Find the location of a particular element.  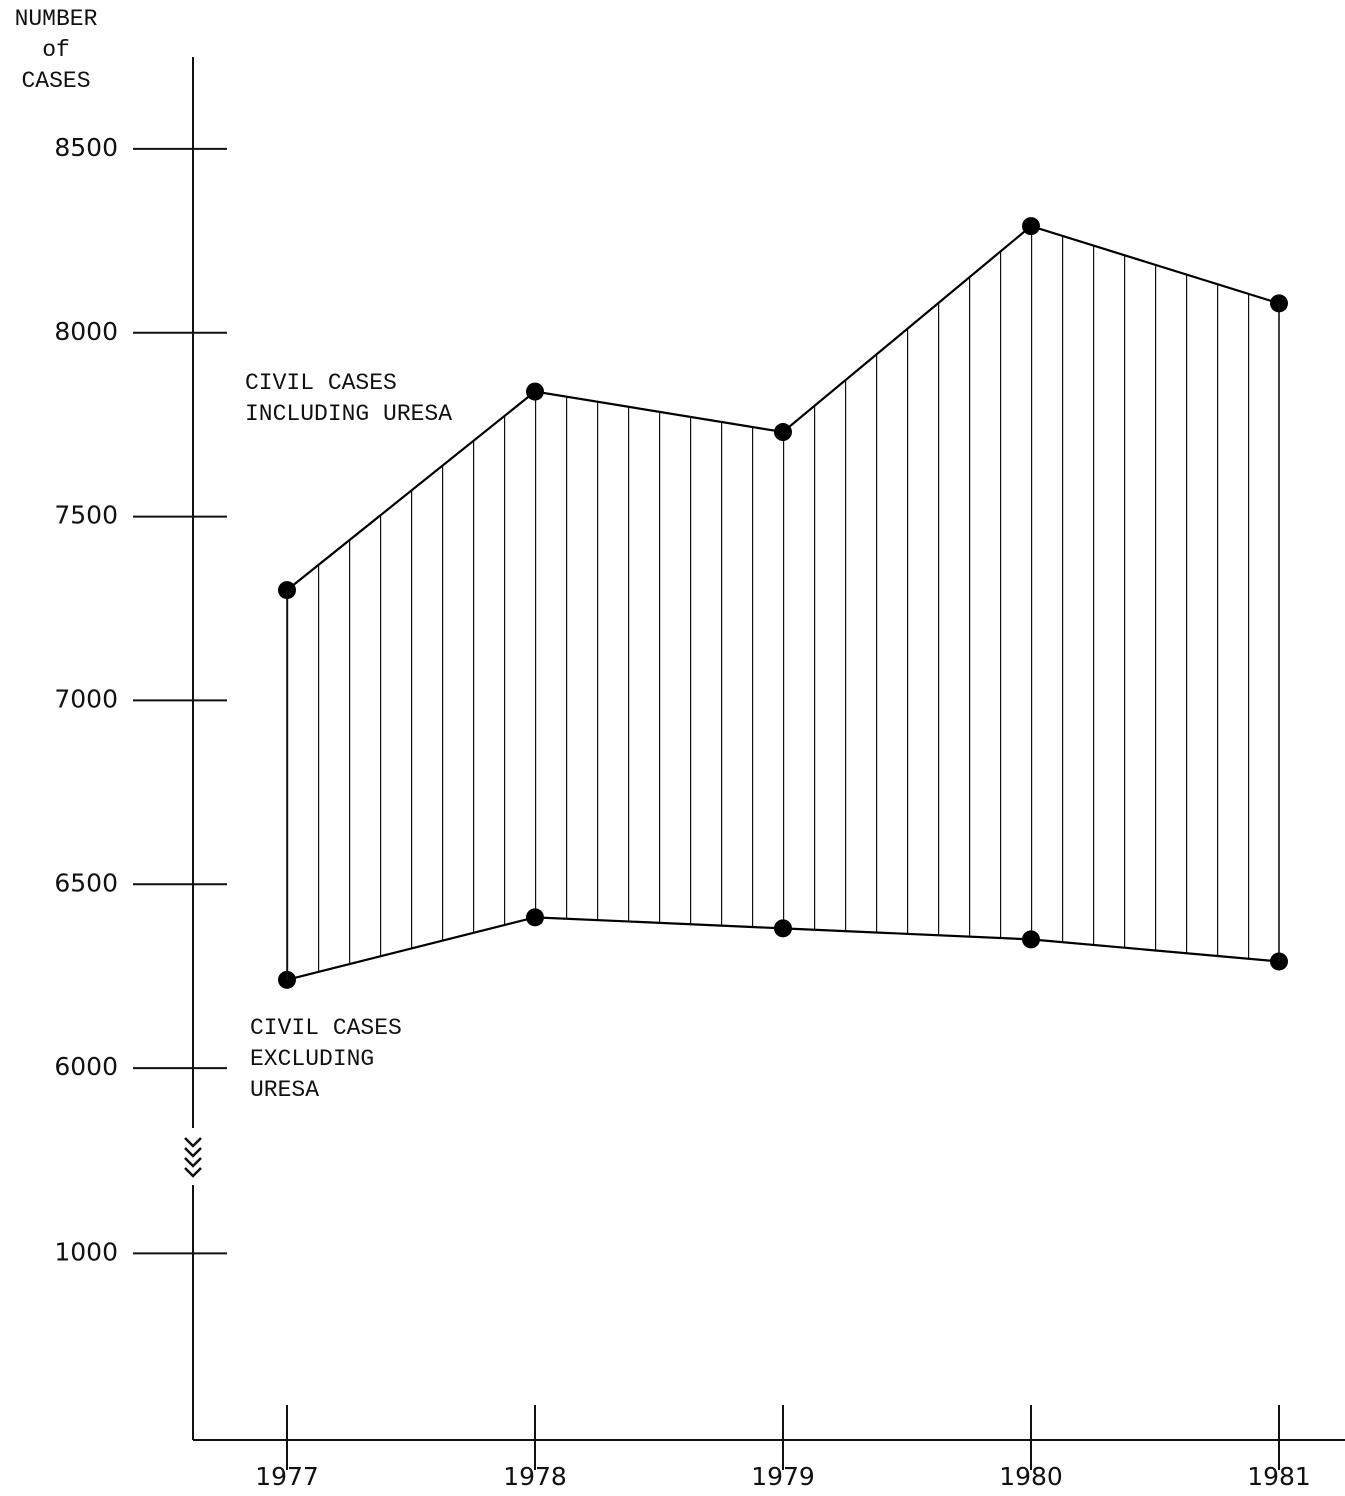

y-tick-label: 7000 is located at coordinates (86, 698).